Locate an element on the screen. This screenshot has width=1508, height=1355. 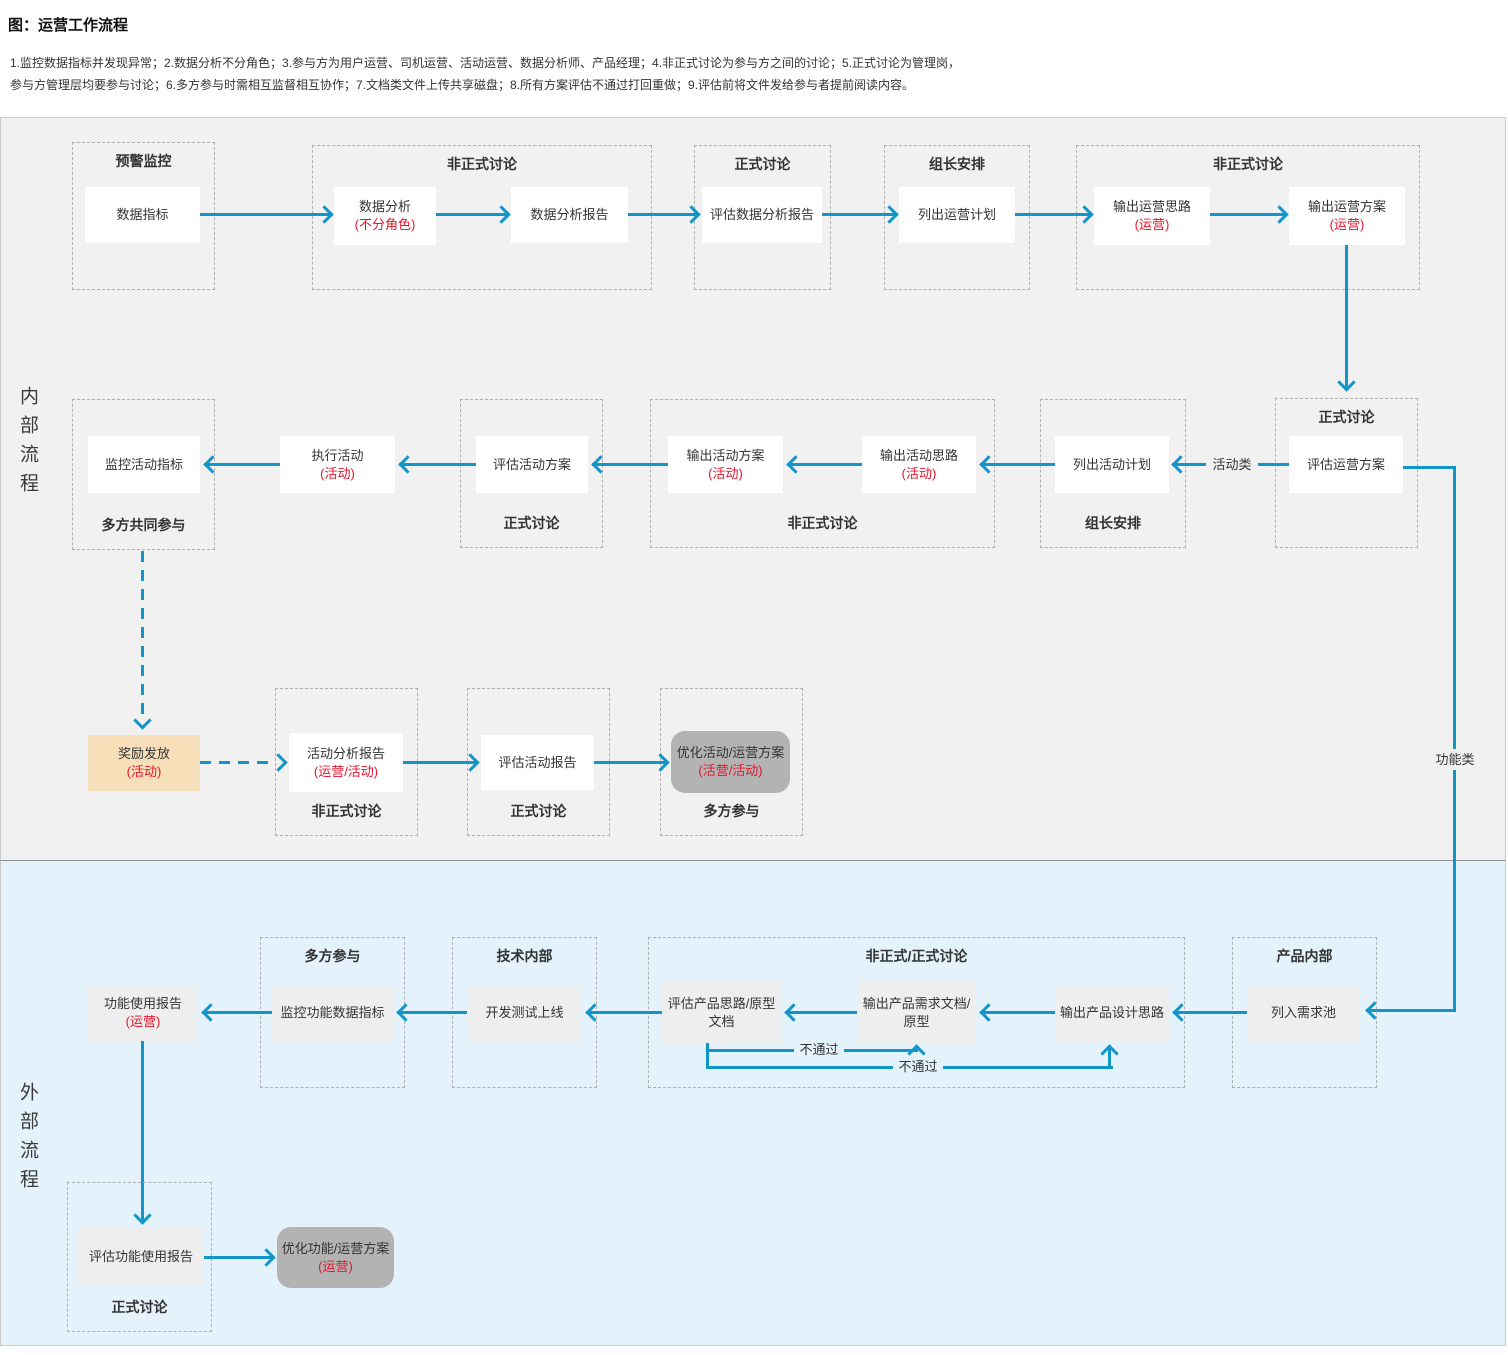
node-title: 输出产品设计思路 is located at coordinates (1111, 1012).